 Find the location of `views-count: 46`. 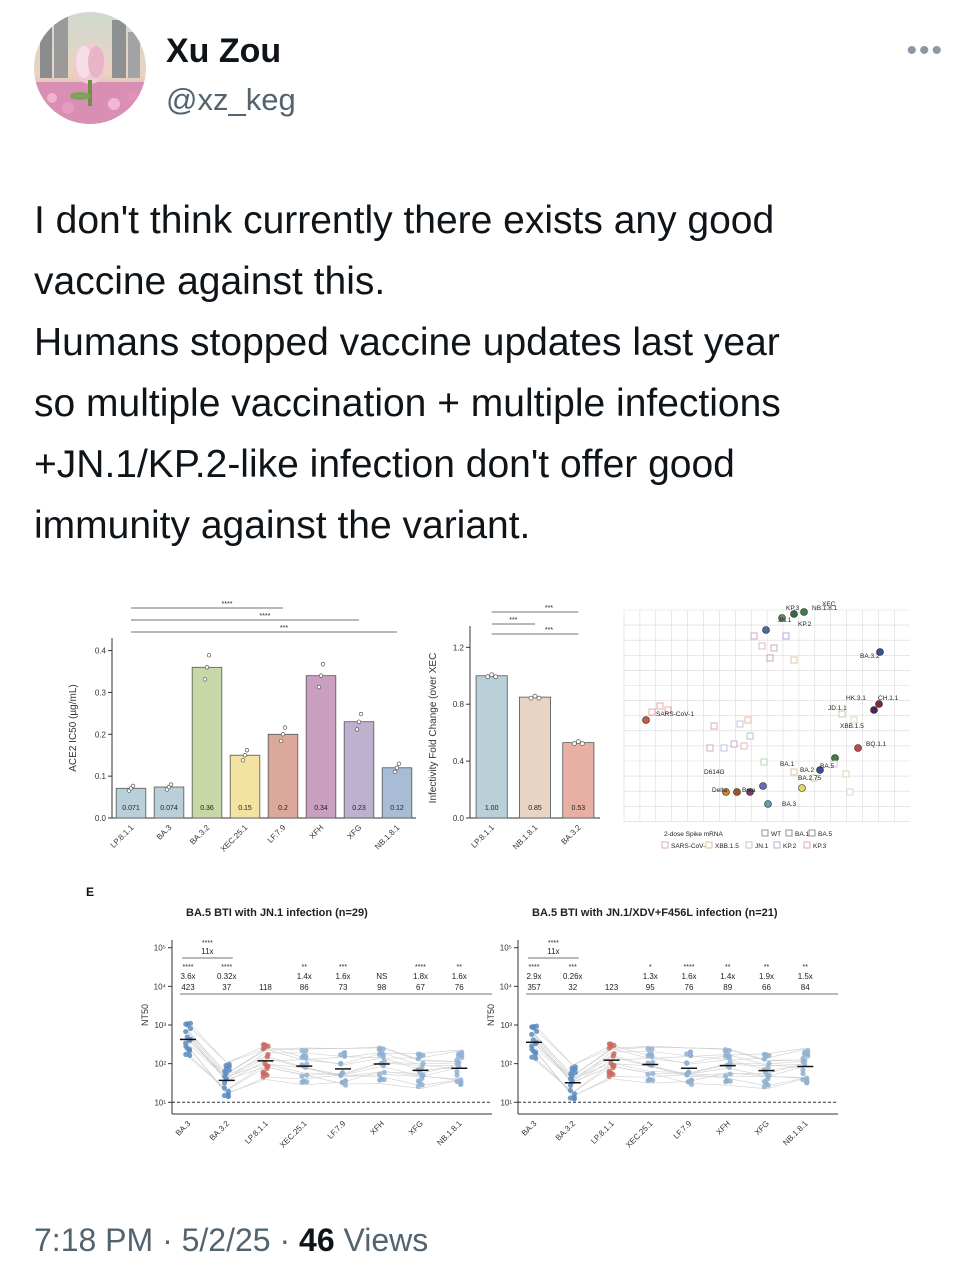

views-count: 46 is located at coordinates (317, 1240).